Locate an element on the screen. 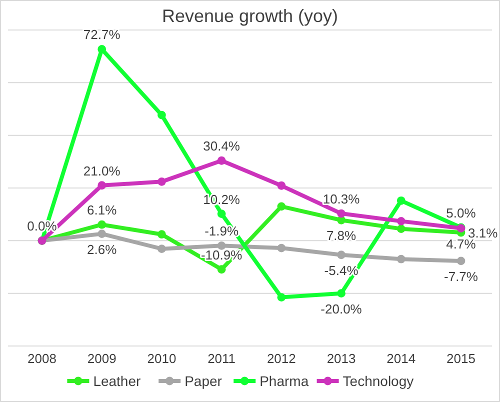 The width and height of the screenshot is (500, 402). legend-label: Technology is located at coordinates (378, 381).